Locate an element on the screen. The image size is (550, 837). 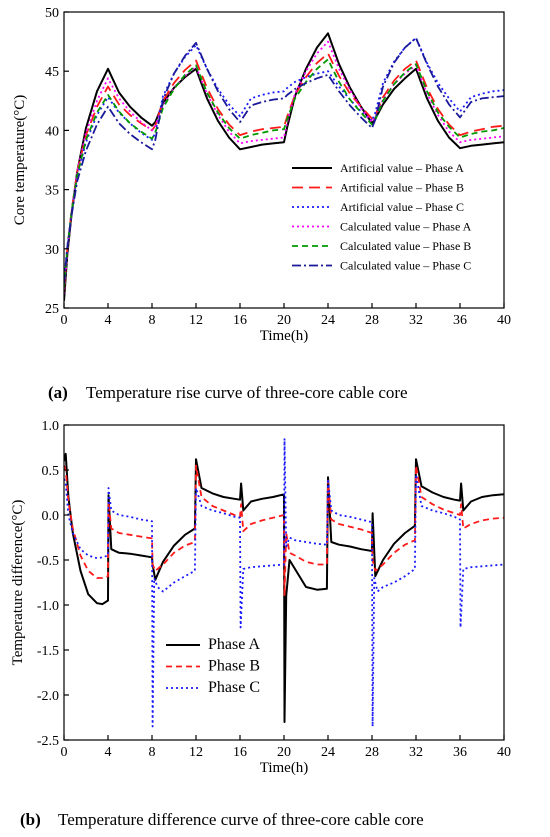
y-tick-label: 40 is located at coordinates (52, 131).